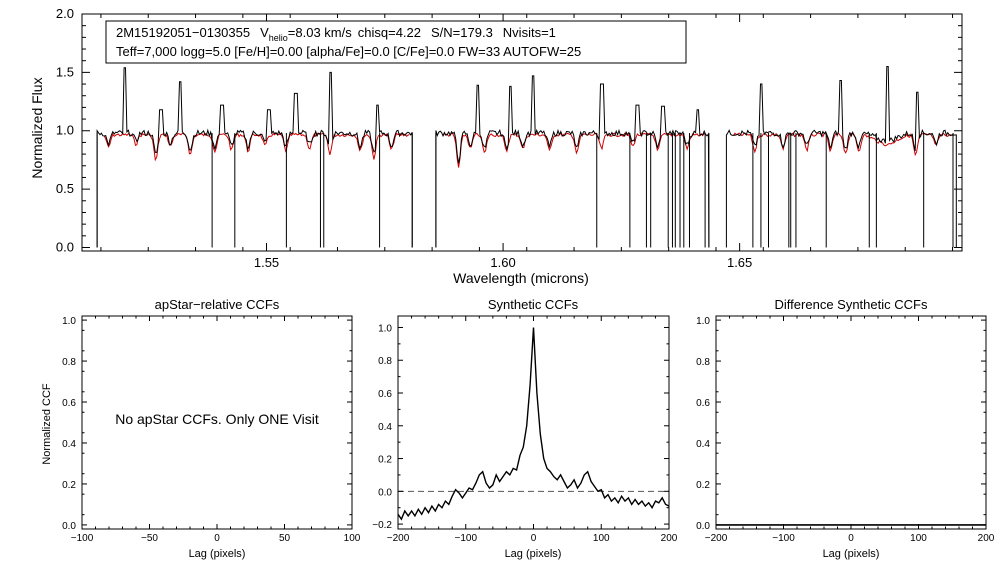 Image resolution: width=1008 pixels, height=581 pixels. Describe the element at coordinates (739, 262) in the screenshot. I see `spectrum-xtick-label: 1.65` at that location.